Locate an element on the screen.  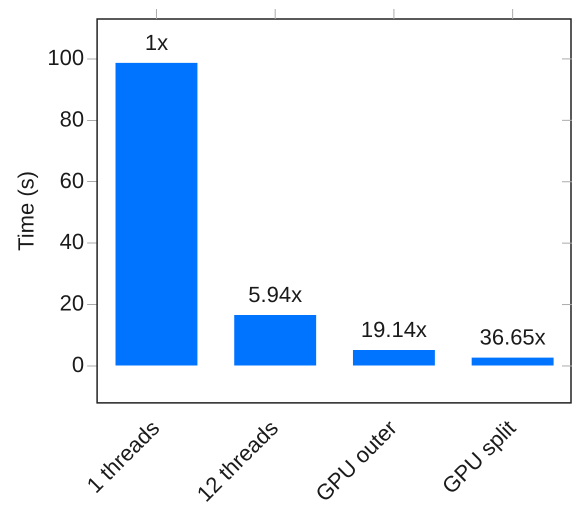
y-axis-title: Time (s) is located at coordinates (25, 210).